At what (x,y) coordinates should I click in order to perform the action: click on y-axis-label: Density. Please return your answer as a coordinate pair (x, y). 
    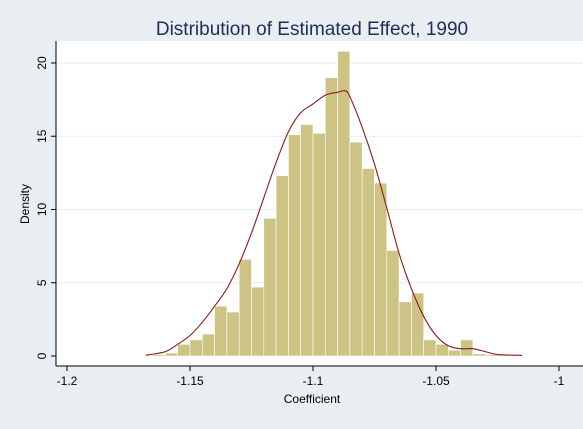
    Looking at the image, I should click on (25, 204).